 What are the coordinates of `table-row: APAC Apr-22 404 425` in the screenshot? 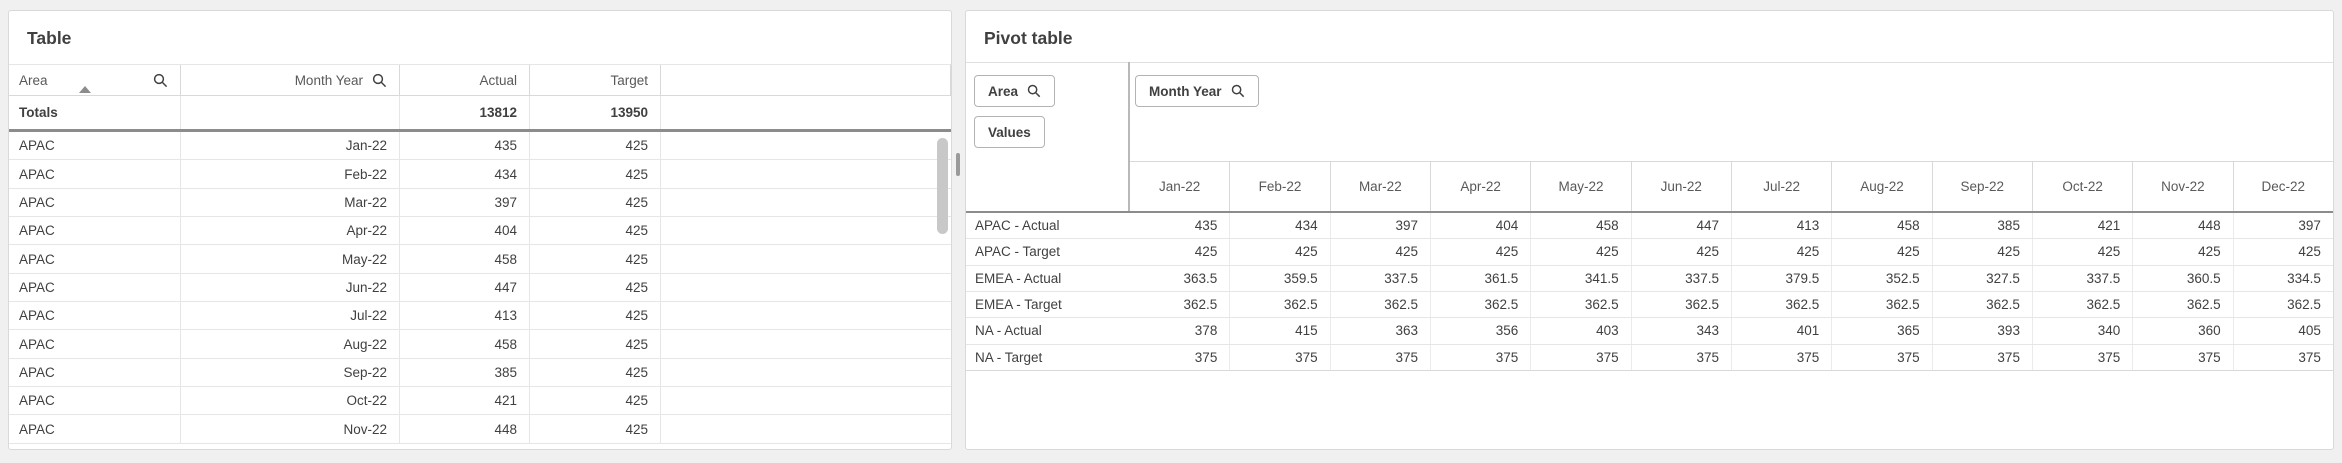 It's located at (480, 231).